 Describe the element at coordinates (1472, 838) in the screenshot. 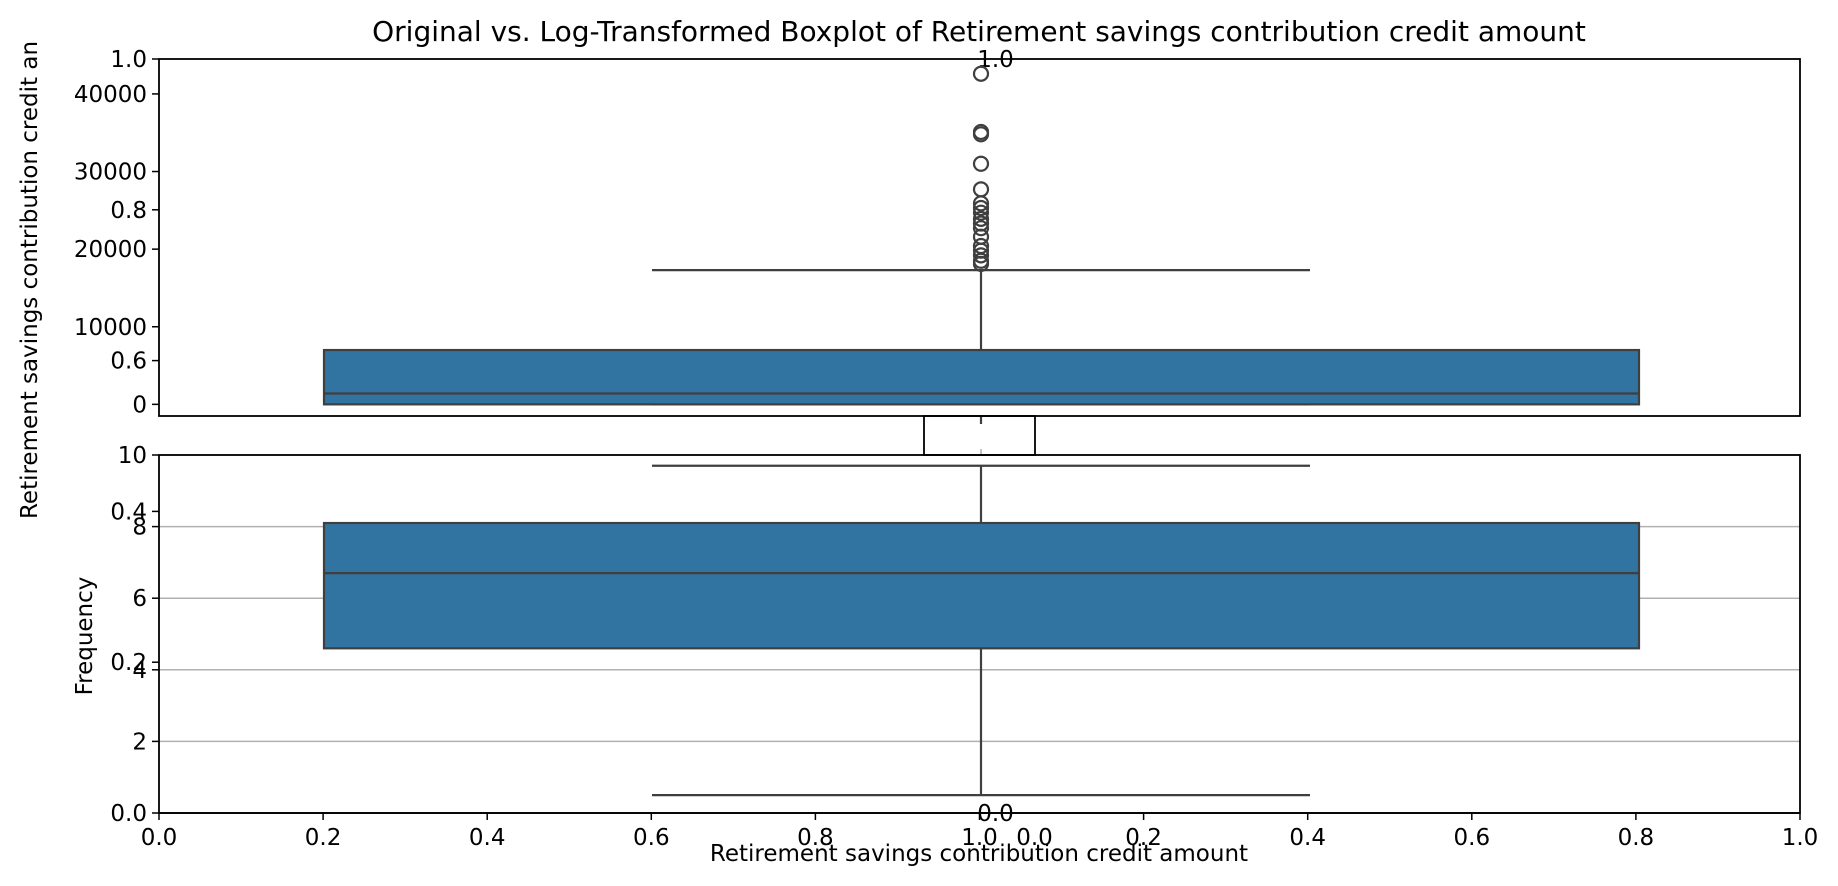

I see `bg-right-xtick-label: 0.6` at that location.